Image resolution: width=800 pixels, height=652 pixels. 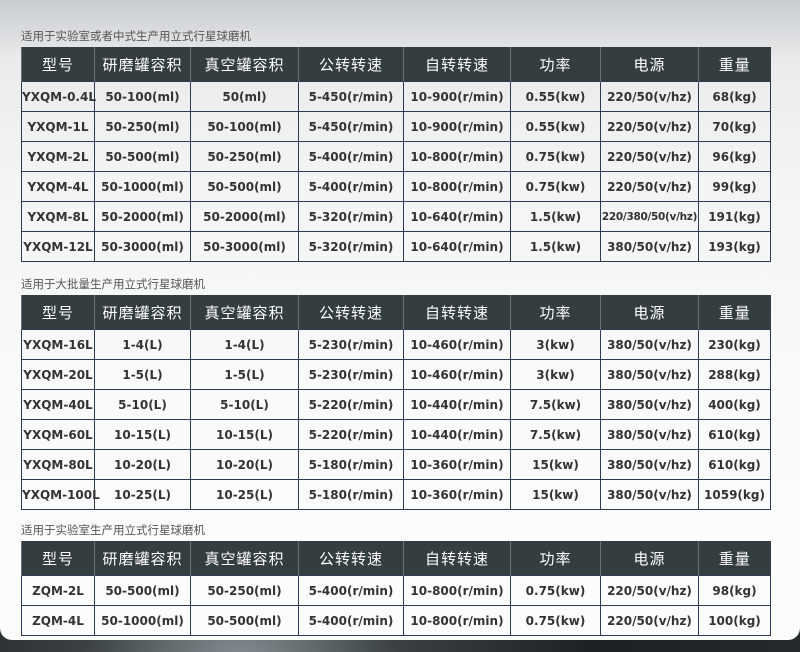 What do you see at coordinates (58, 464) in the screenshot?
I see `table-cell: YXQM-80L` at bounding box center [58, 464].